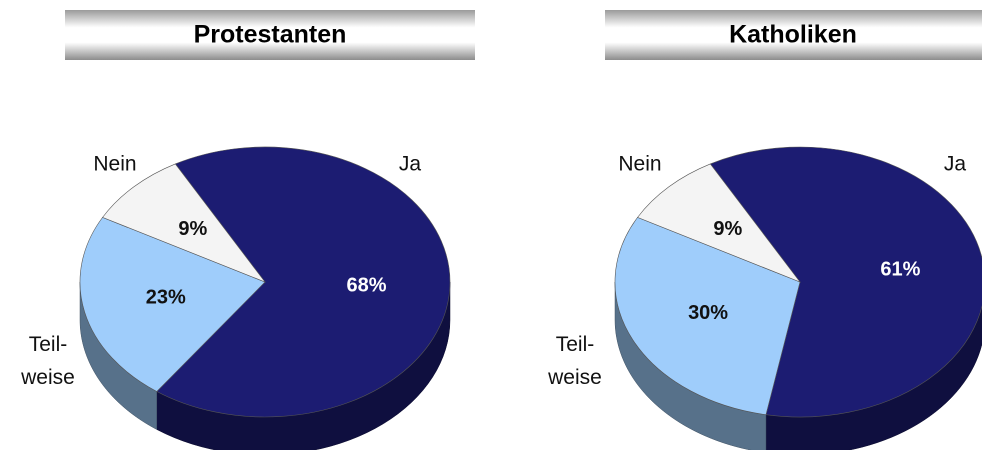  Describe the element at coordinates (900, 269) in the screenshot. I see `value-label: 61%` at that location.